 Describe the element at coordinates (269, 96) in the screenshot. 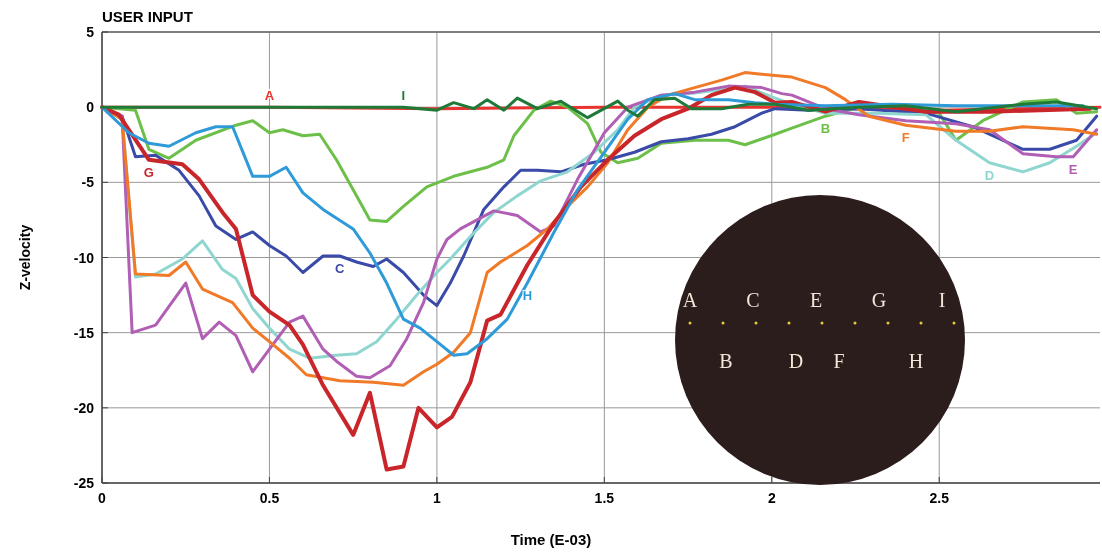

I see `series-label: A` at that location.